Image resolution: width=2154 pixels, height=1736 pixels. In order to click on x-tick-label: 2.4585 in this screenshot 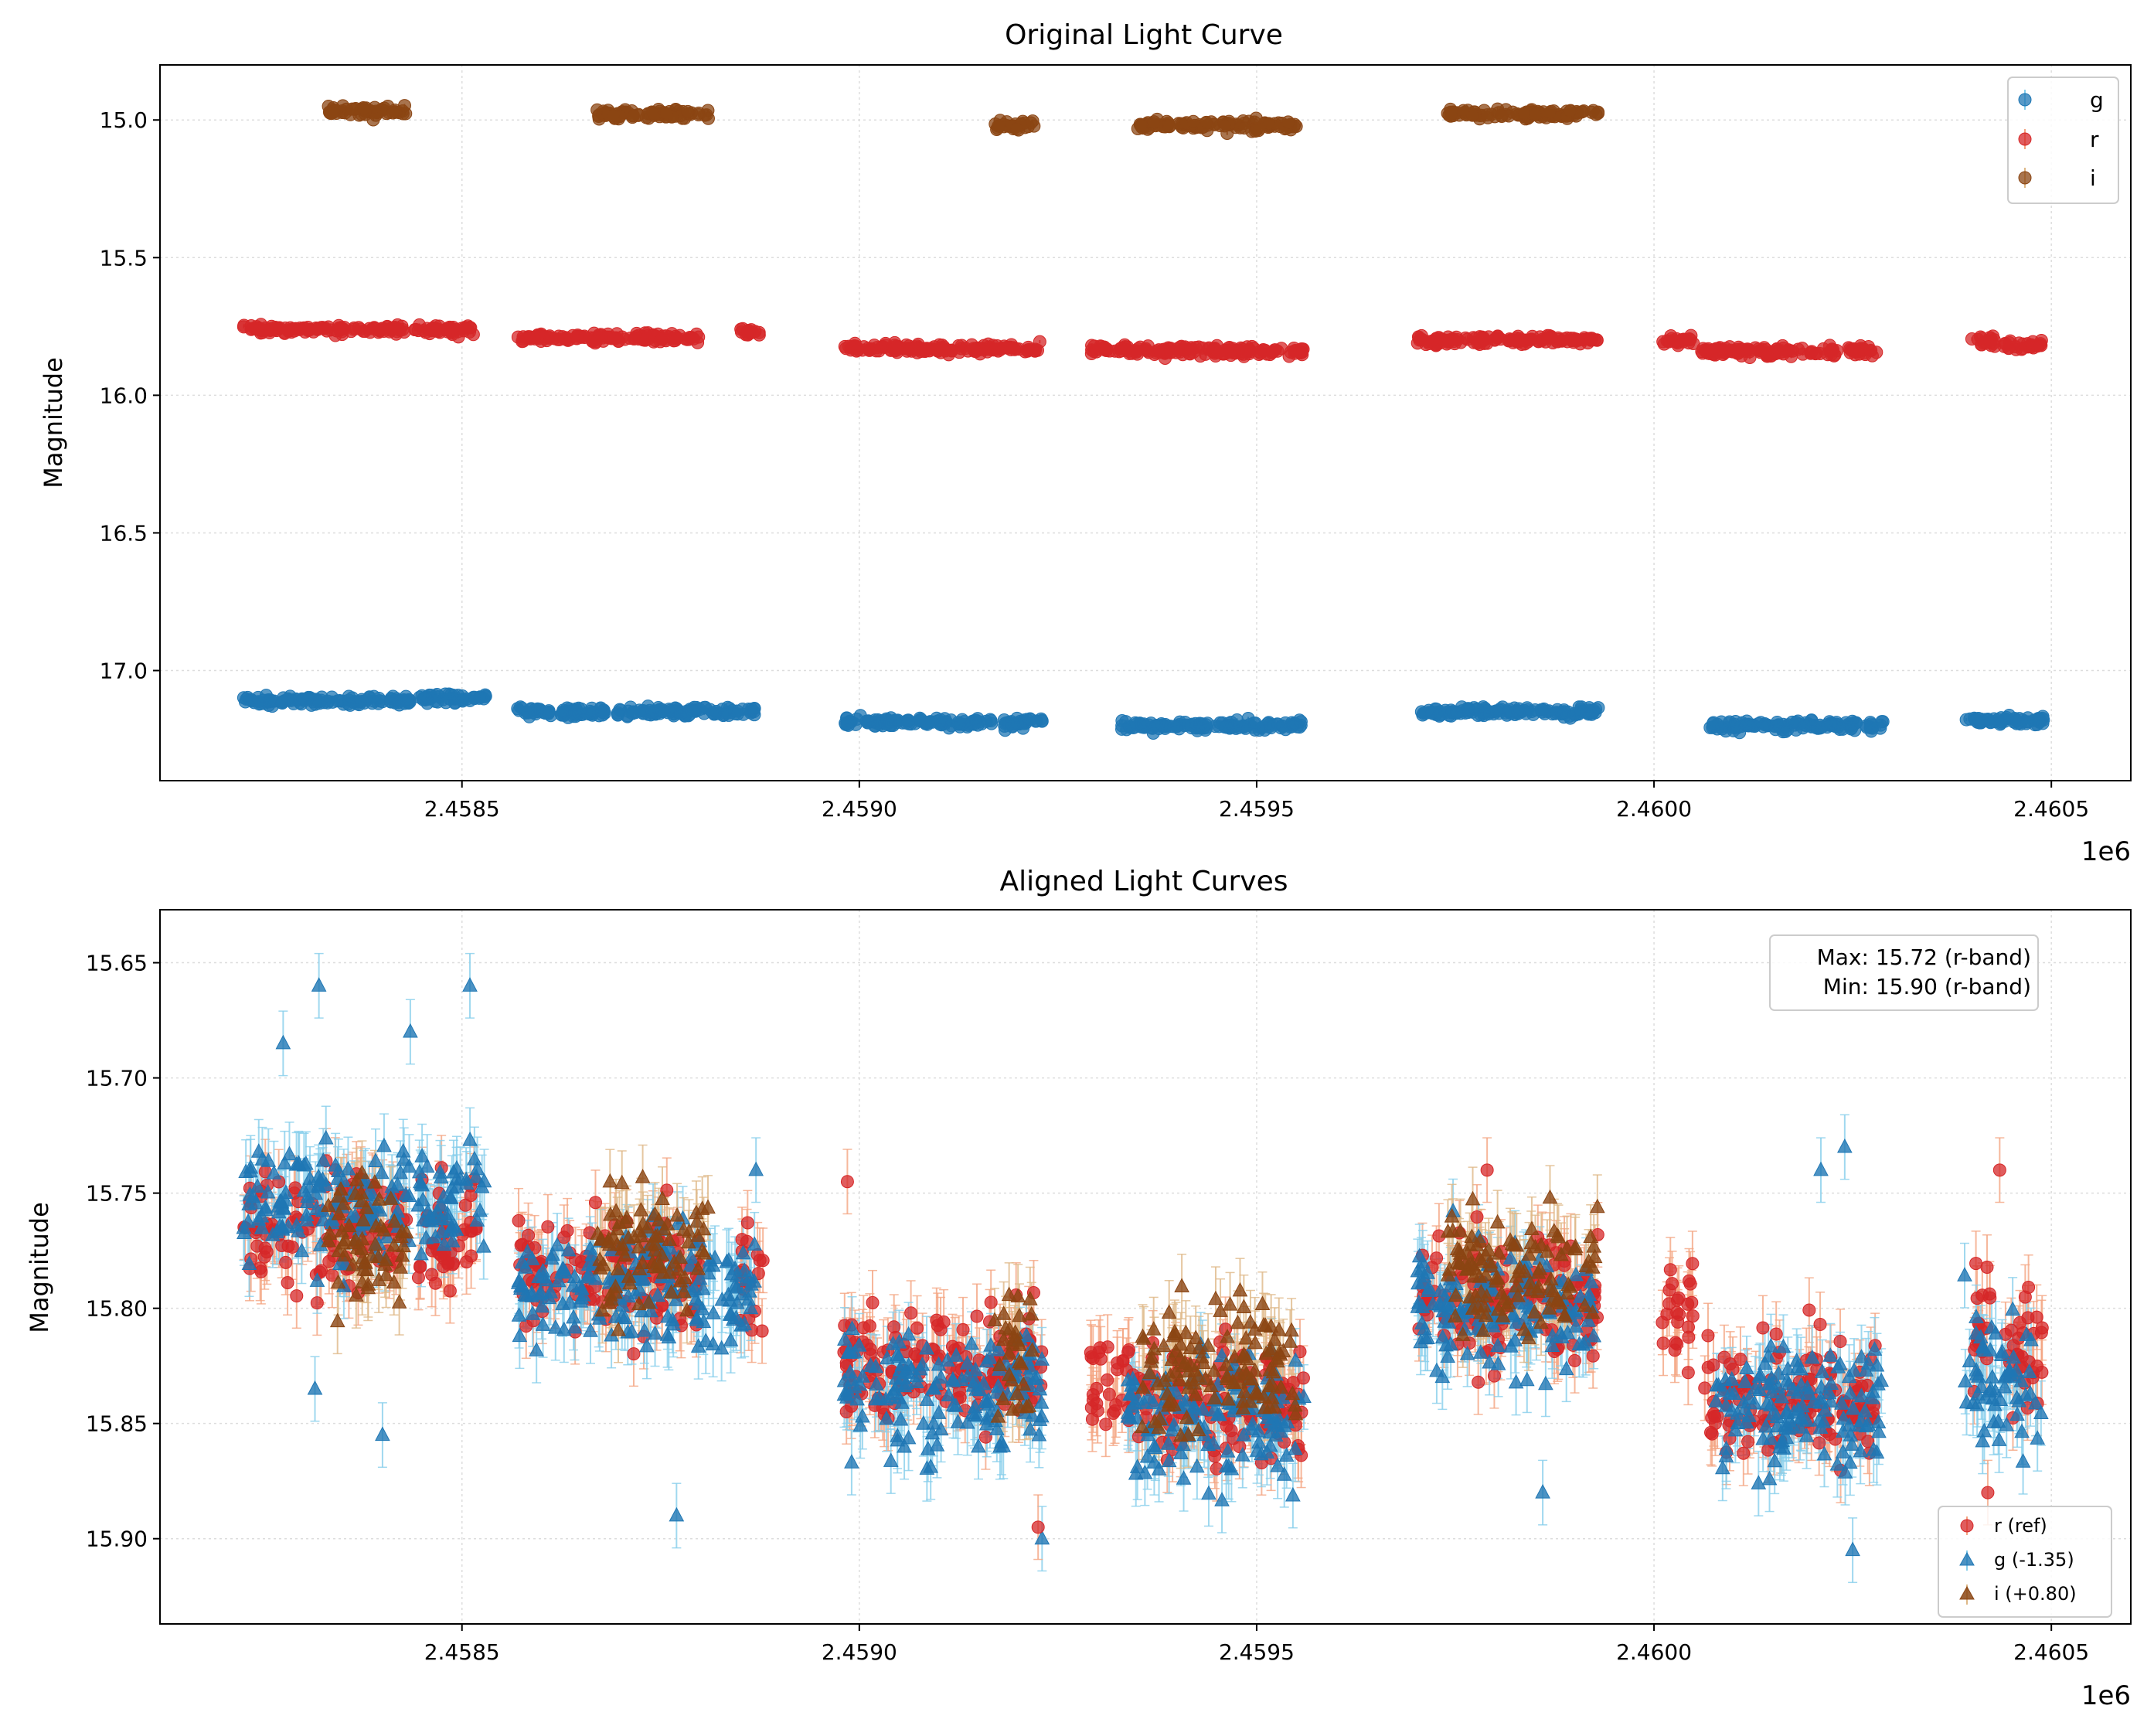, I will do `click(462, 809)`.